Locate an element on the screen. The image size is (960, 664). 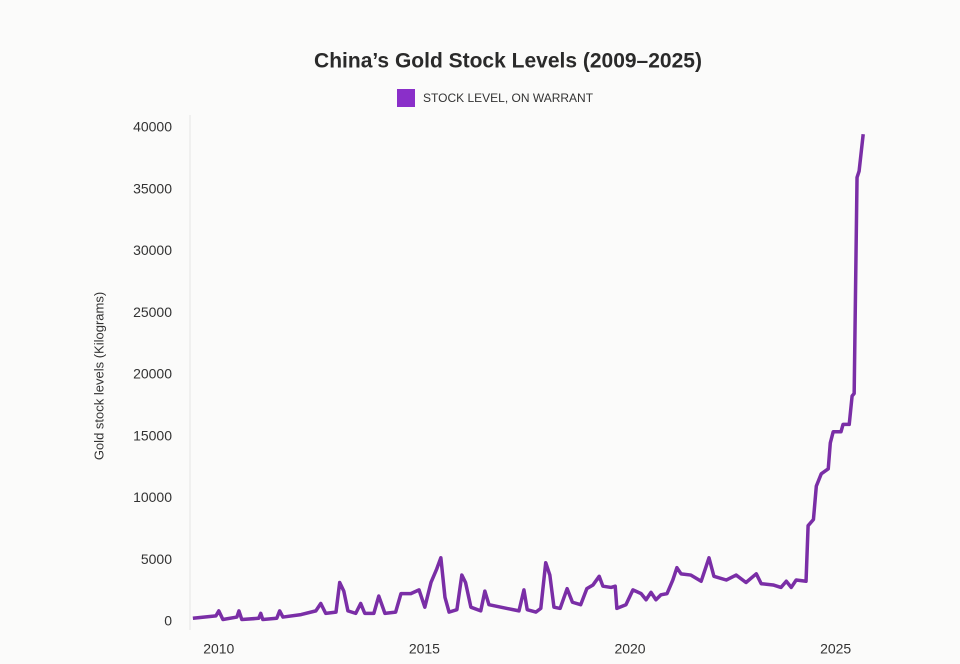
x-tick-label: 2010 is located at coordinates (218, 649).